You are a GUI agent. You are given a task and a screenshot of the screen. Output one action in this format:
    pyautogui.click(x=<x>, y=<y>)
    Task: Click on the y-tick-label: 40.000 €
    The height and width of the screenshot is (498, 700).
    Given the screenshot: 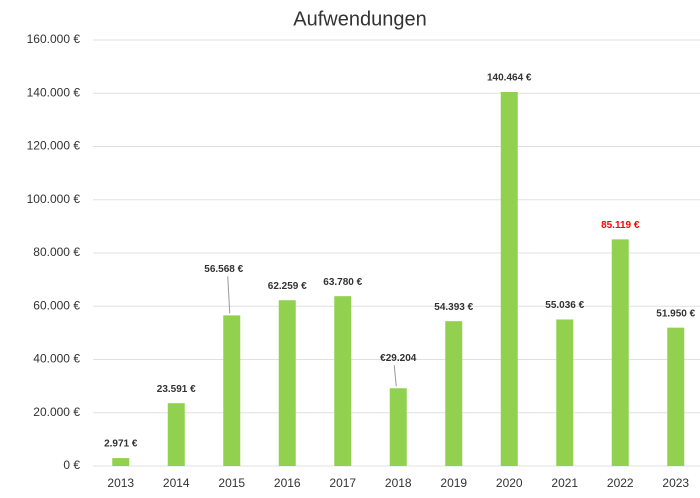 What is the action you would take?
    pyautogui.click(x=56, y=359)
    